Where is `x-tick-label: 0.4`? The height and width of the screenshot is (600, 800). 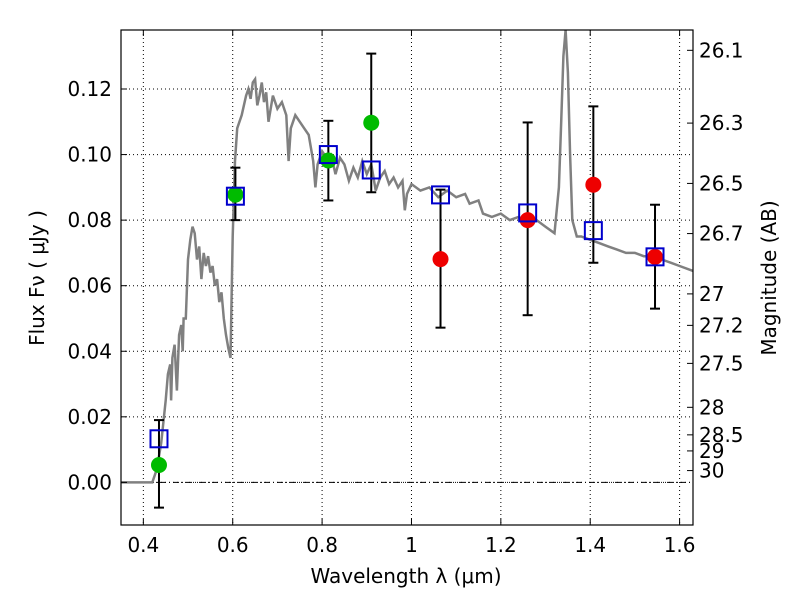 x-tick-label: 0.4 is located at coordinates (143, 545).